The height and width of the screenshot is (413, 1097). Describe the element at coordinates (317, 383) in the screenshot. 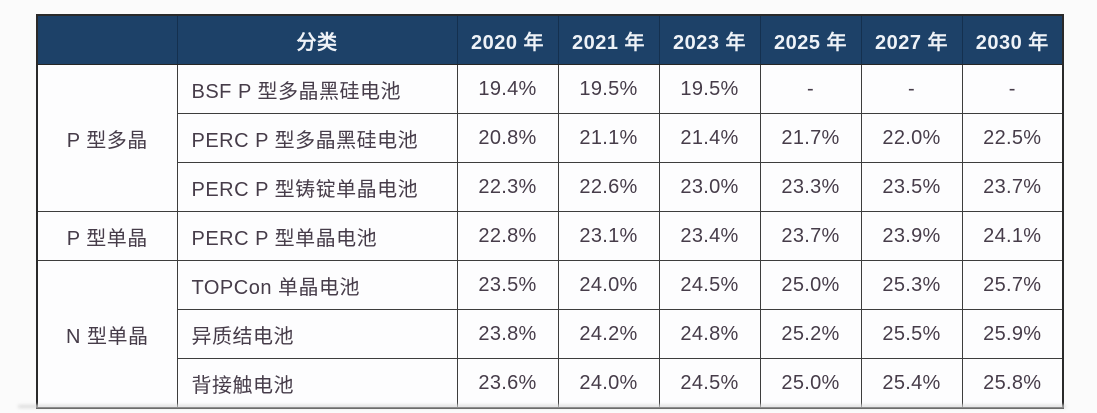

I see `category-name-cell: 背接触电池` at that location.